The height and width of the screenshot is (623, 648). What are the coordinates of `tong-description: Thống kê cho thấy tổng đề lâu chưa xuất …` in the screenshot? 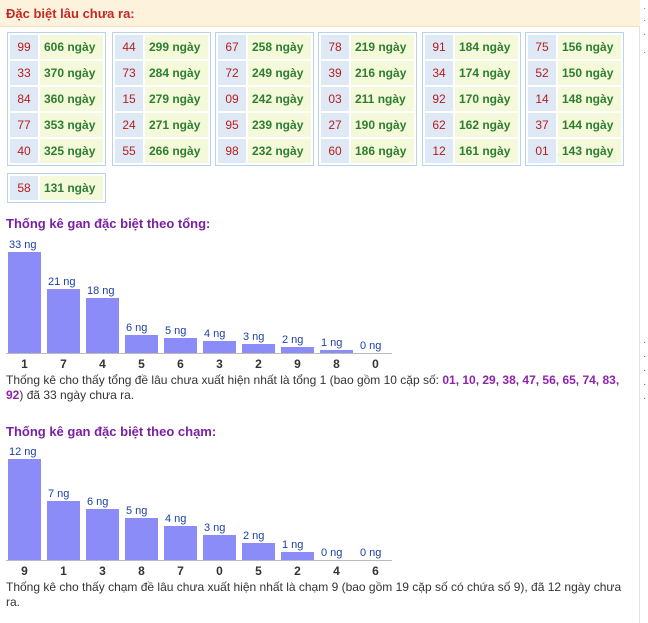 It's located at (320, 388).